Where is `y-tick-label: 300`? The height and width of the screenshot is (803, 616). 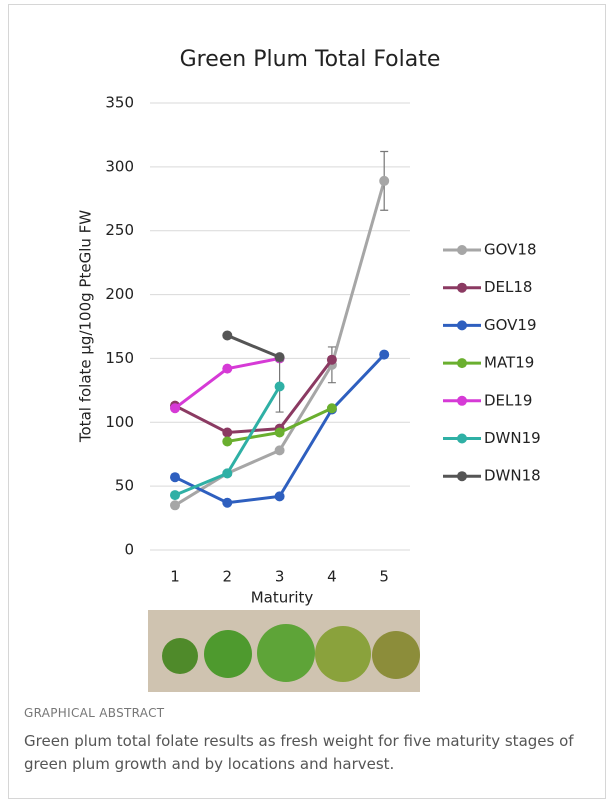
y-tick-label: 300 is located at coordinates (119, 166).